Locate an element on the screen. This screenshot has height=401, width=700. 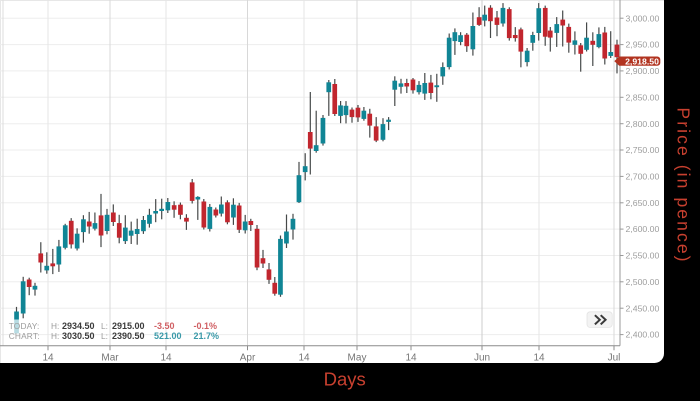
svg-text: Days is located at coordinates (345, 379).